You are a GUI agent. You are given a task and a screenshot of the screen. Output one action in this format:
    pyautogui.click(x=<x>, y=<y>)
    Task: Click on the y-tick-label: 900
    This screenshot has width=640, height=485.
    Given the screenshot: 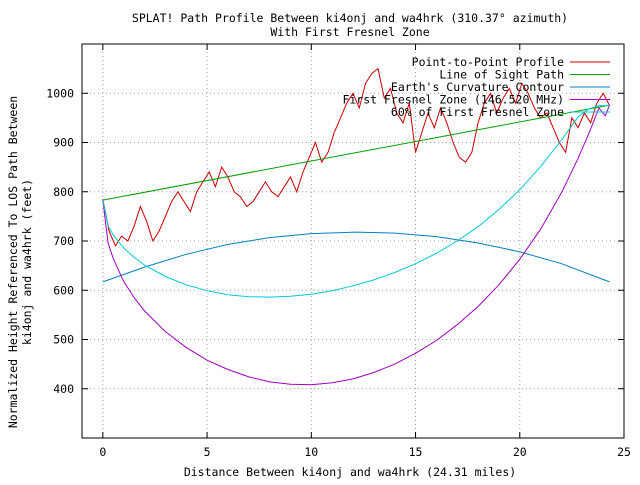 What is the action you would take?
    pyautogui.click(x=63, y=143)
    